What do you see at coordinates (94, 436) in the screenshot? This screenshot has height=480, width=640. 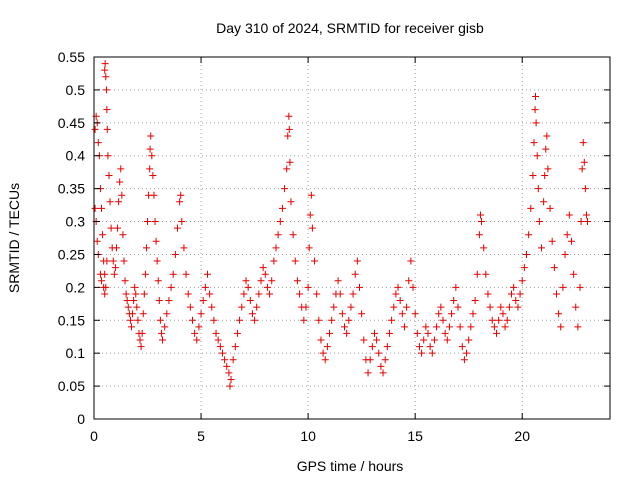 I see `x-tick-label: 0` at bounding box center [94, 436].